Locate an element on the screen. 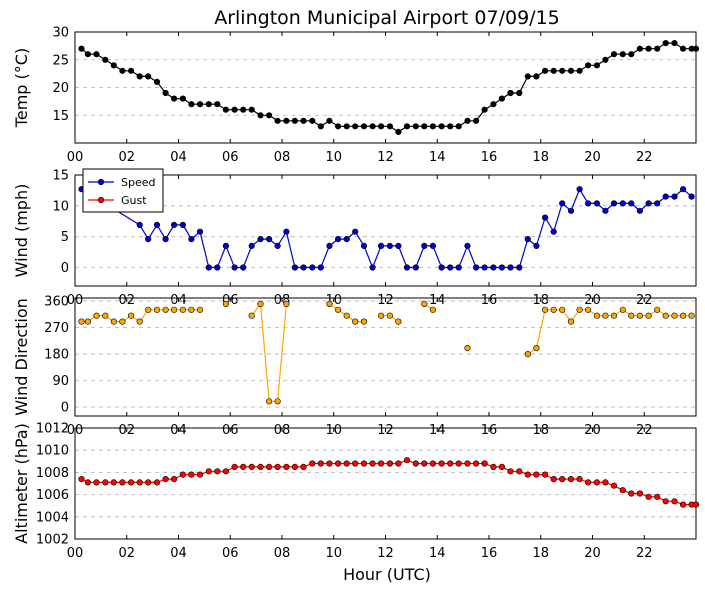 The image size is (705, 594). x-tick-label: 04 is located at coordinates (178, 553).